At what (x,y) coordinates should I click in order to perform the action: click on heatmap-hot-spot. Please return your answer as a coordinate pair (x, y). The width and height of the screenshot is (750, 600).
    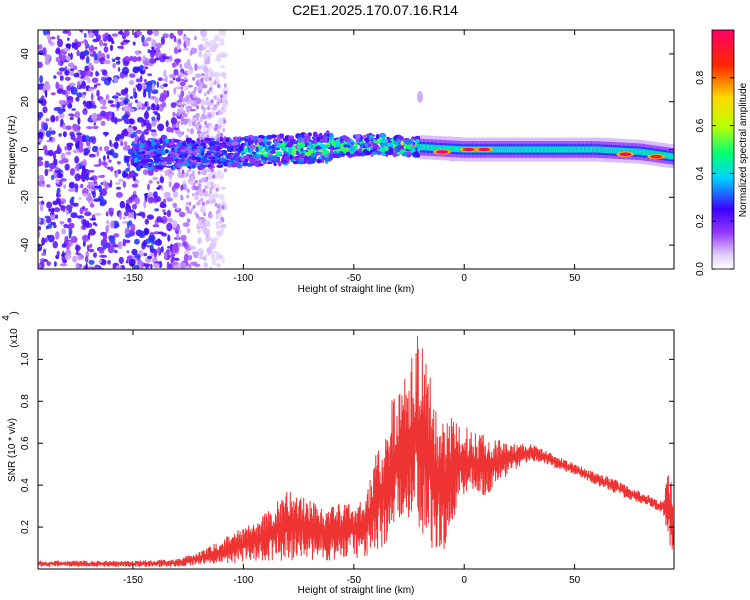
    Looking at the image, I should click on (442, 152).